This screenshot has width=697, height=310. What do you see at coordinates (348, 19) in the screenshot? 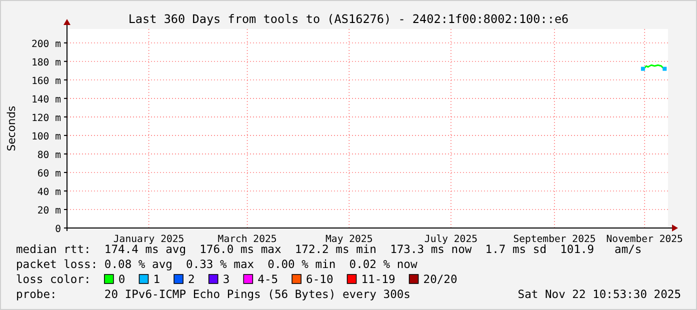
I see `chart-title: Last 360 Days from tools to (AS16276) - 2402:1f00:8002:100::e6` at bounding box center [348, 19].